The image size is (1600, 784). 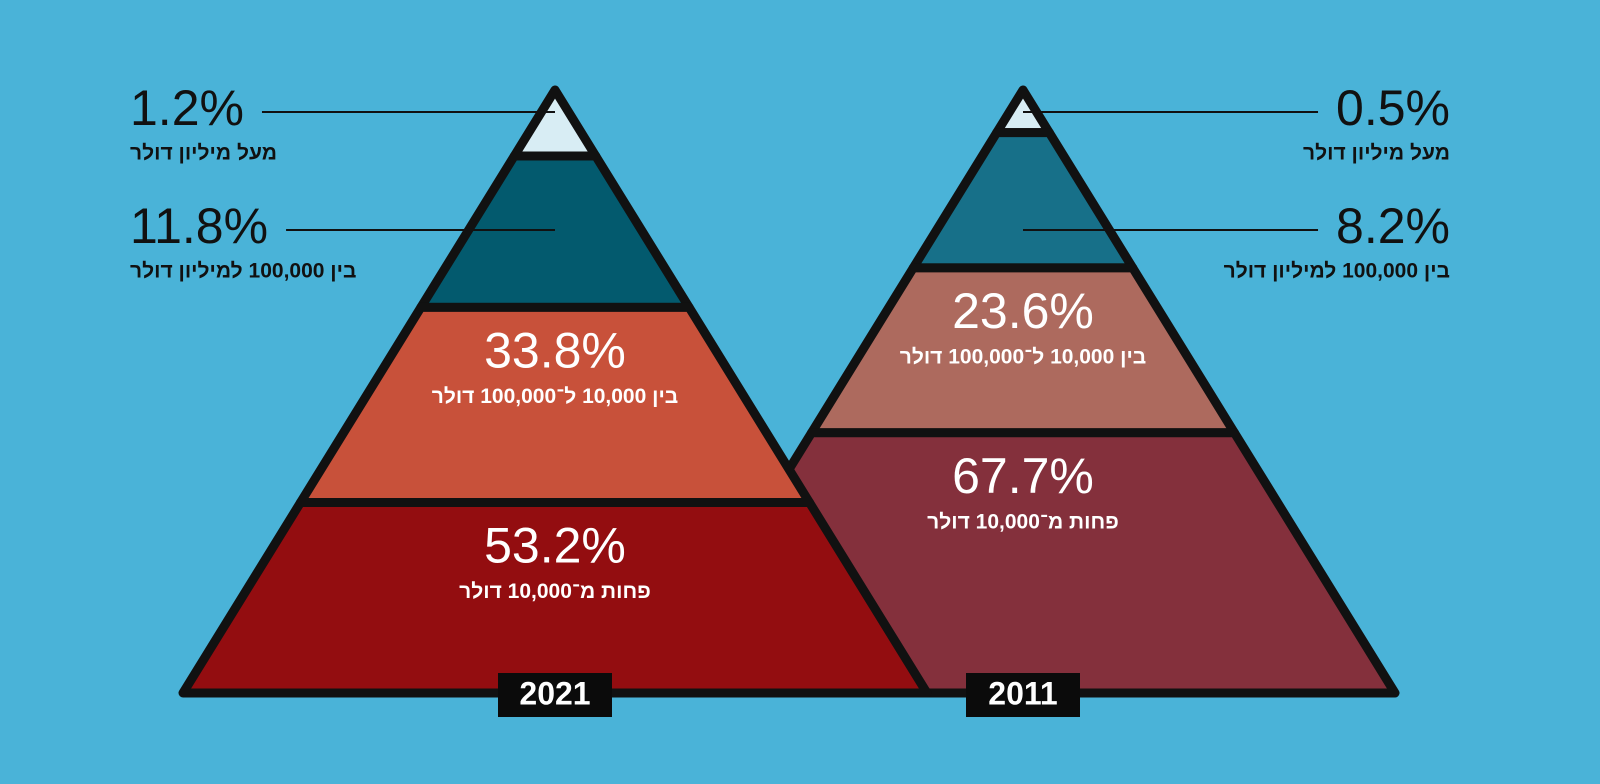 I want to click on year-label: 2021, so click(x=554, y=693).